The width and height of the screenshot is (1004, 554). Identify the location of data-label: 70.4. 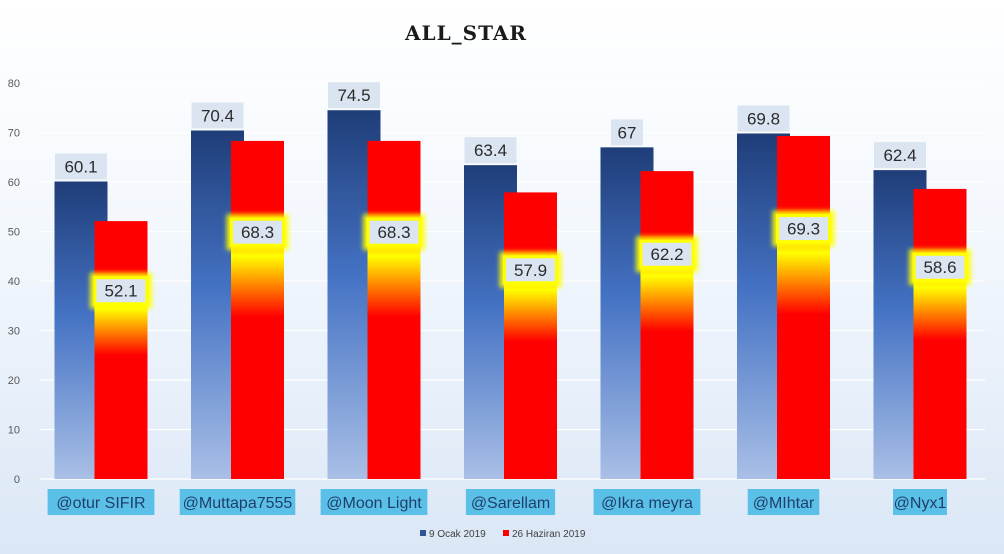
(217, 116).